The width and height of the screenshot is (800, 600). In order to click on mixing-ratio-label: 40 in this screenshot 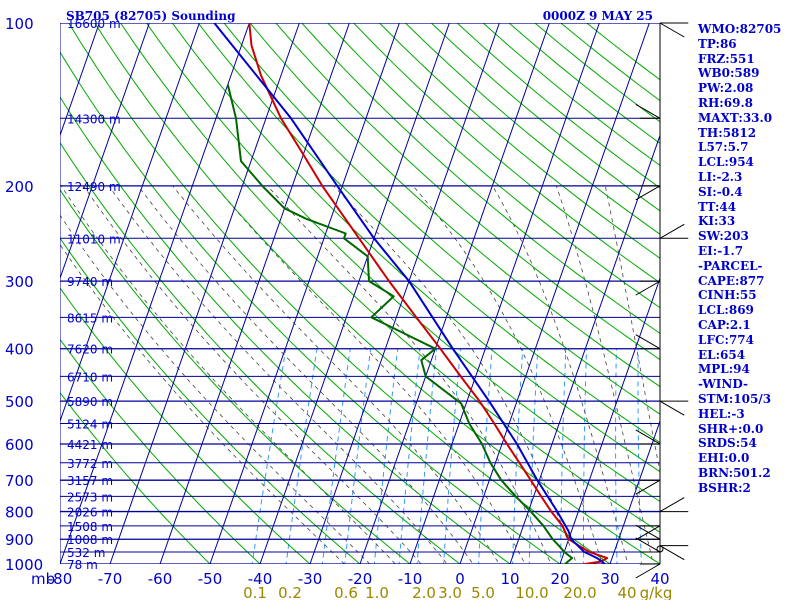, I will do `click(626, 592)`.